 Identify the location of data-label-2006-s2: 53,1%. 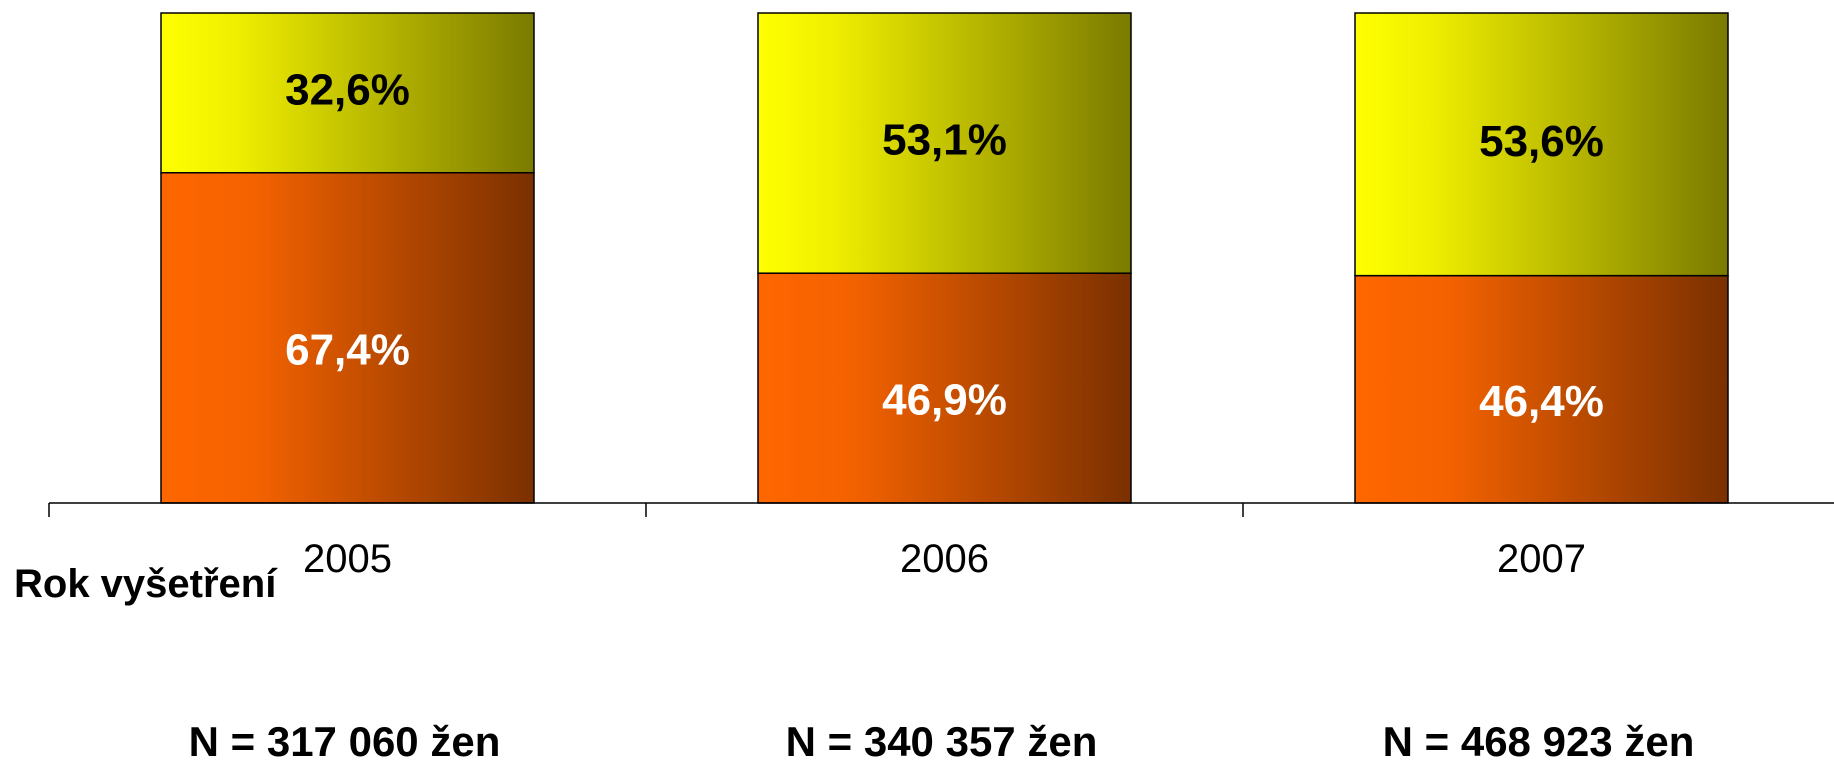
(944, 140).